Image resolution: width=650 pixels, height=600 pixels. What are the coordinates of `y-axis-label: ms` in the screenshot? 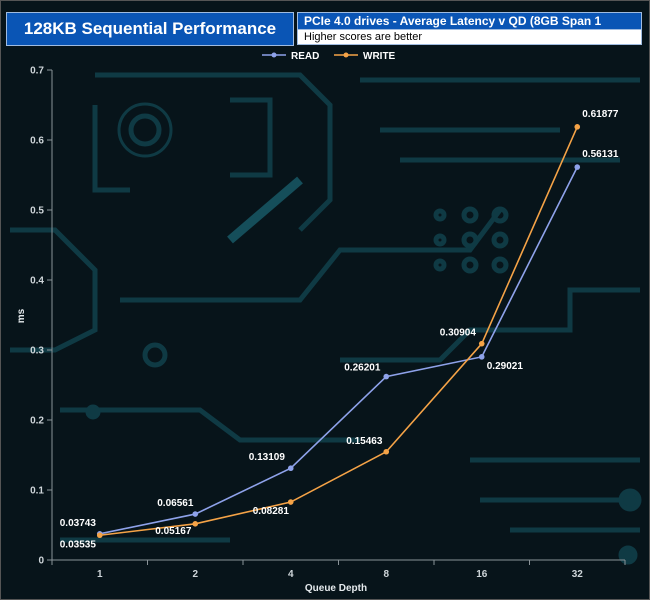 It's located at (21, 315).